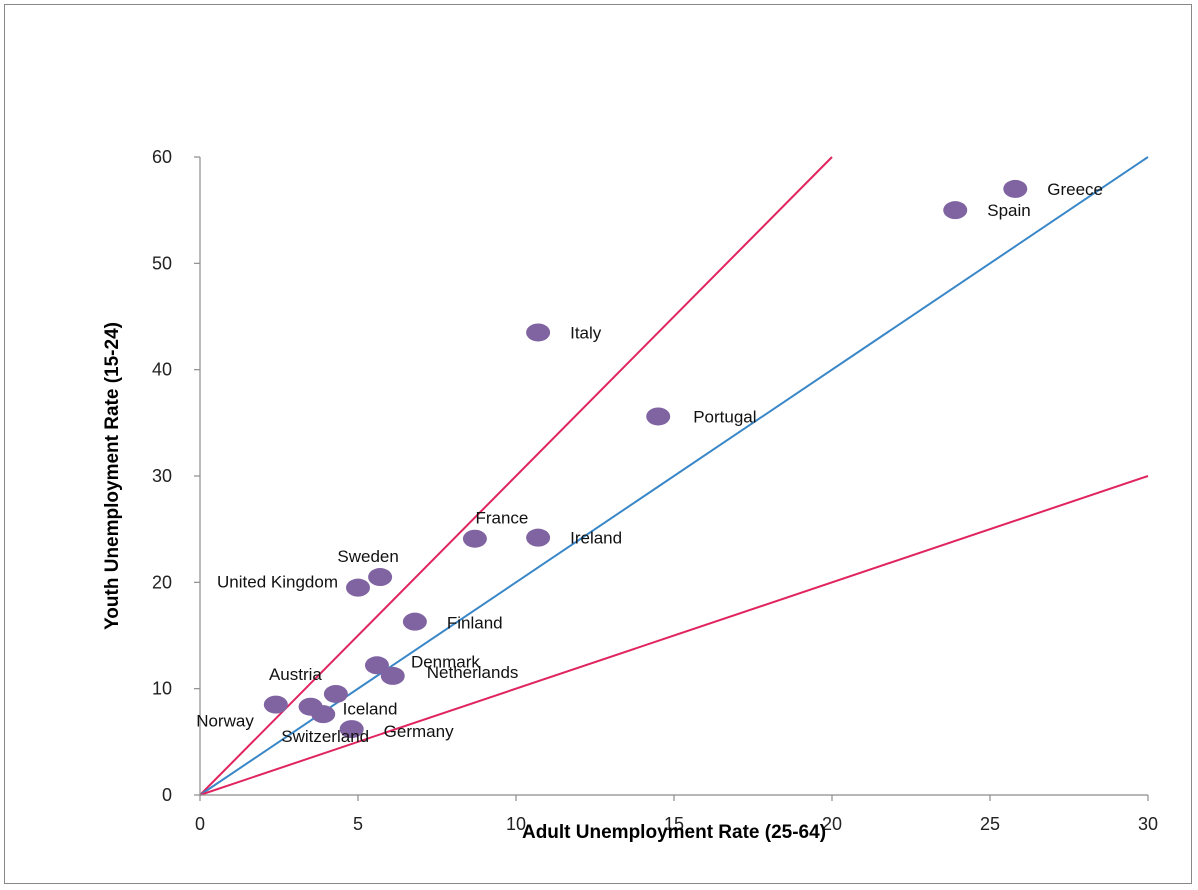  What do you see at coordinates (277, 582) in the screenshot?
I see `data-label: United Kingdom` at bounding box center [277, 582].